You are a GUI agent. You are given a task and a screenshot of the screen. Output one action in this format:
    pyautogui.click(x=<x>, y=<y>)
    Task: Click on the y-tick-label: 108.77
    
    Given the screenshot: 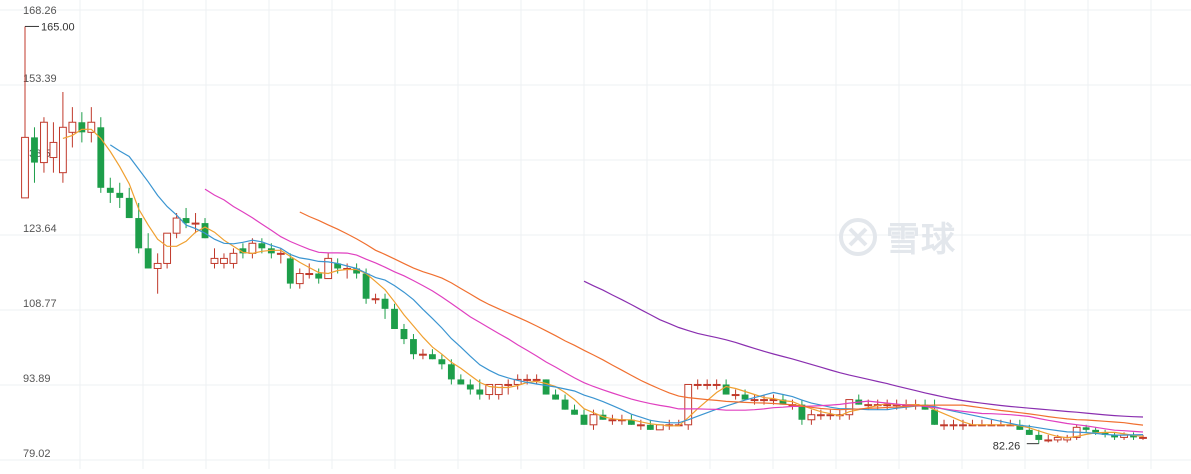 What is the action you would take?
    pyautogui.click(x=40, y=304)
    